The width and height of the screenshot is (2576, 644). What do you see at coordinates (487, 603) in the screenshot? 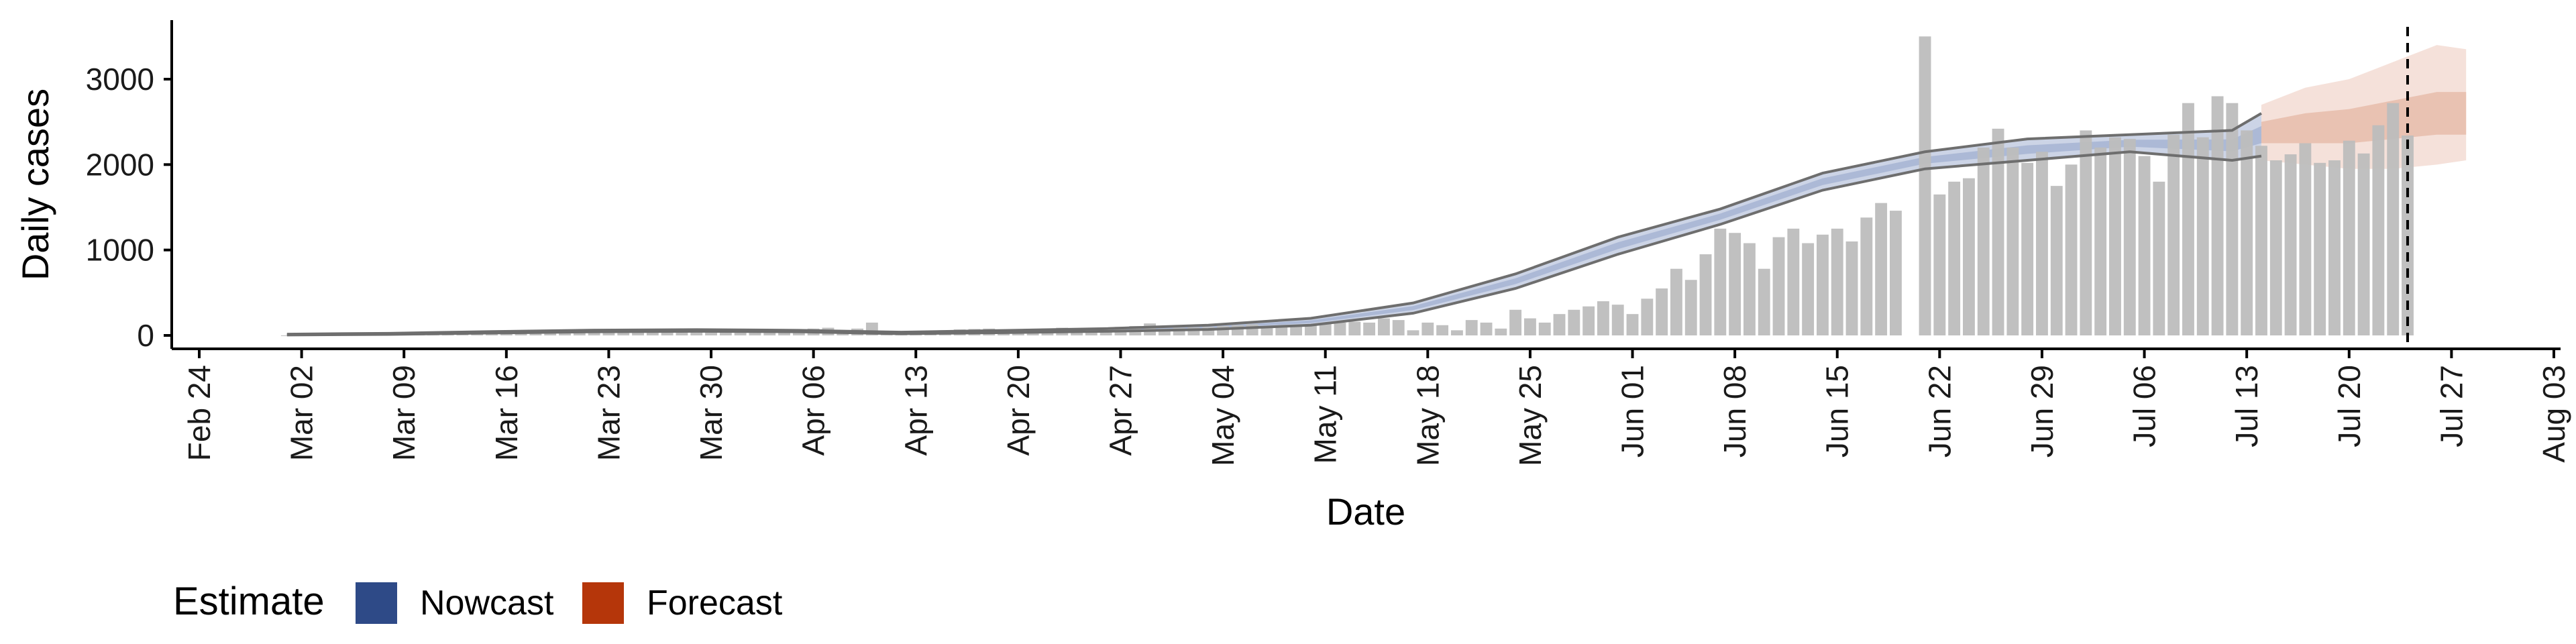
I see `legend-label-nowcast: Nowcast` at bounding box center [487, 603].